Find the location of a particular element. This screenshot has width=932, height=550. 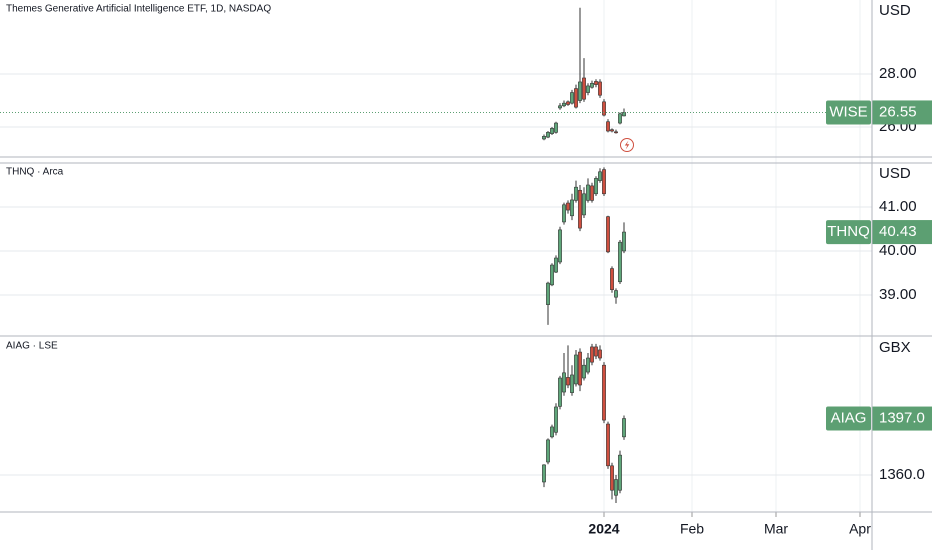

currency-label: GBX is located at coordinates (895, 347).